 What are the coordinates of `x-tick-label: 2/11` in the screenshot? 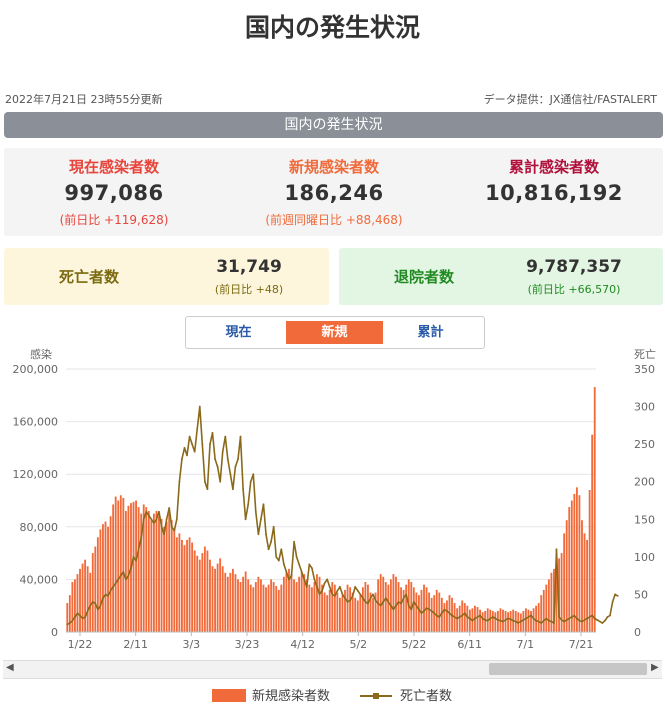 It's located at (135, 644).